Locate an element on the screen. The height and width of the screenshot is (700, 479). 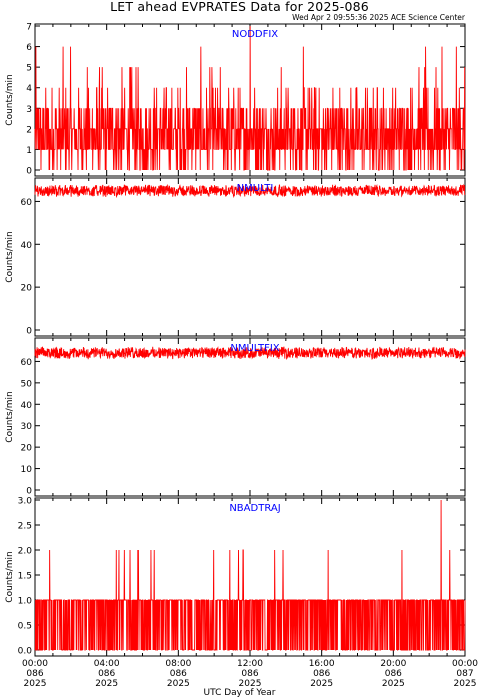
y-tick-label: 30 is located at coordinates (27, 427).